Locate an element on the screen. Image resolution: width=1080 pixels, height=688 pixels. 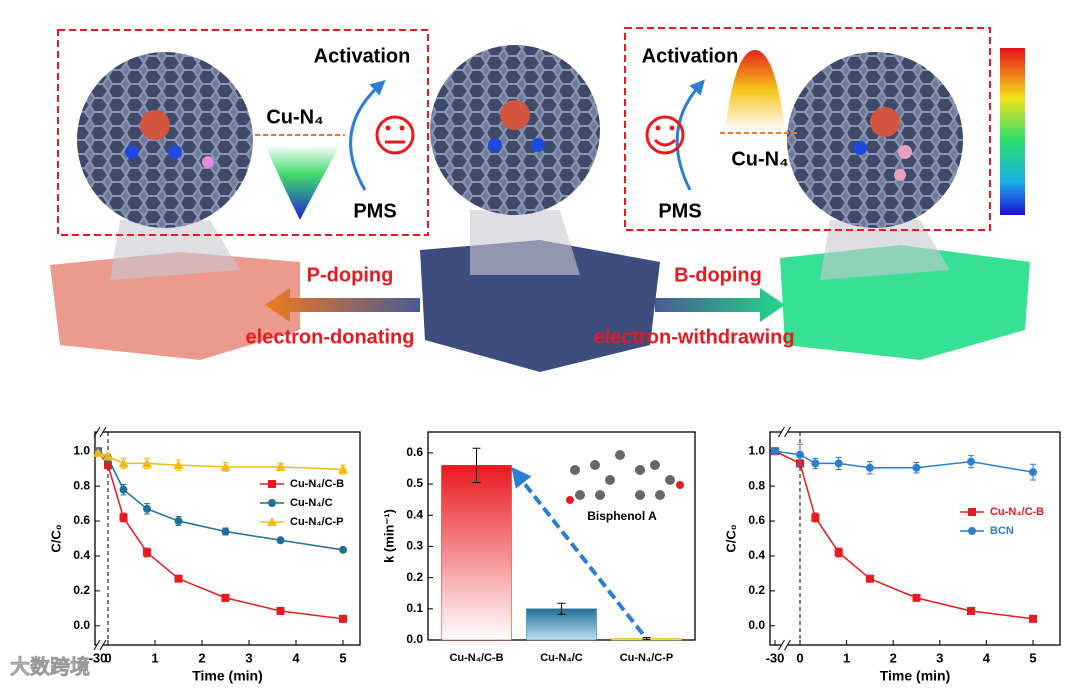
bar is located at coordinates (476, 553).